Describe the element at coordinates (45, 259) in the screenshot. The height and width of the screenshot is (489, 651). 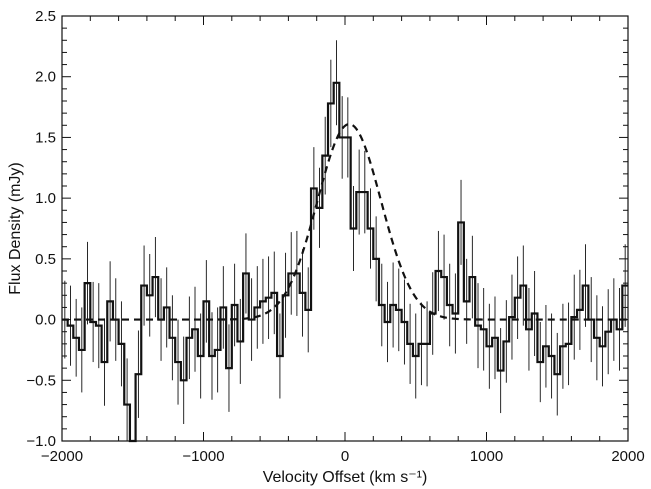
I see `y-tick-label: 0.5` at that location.